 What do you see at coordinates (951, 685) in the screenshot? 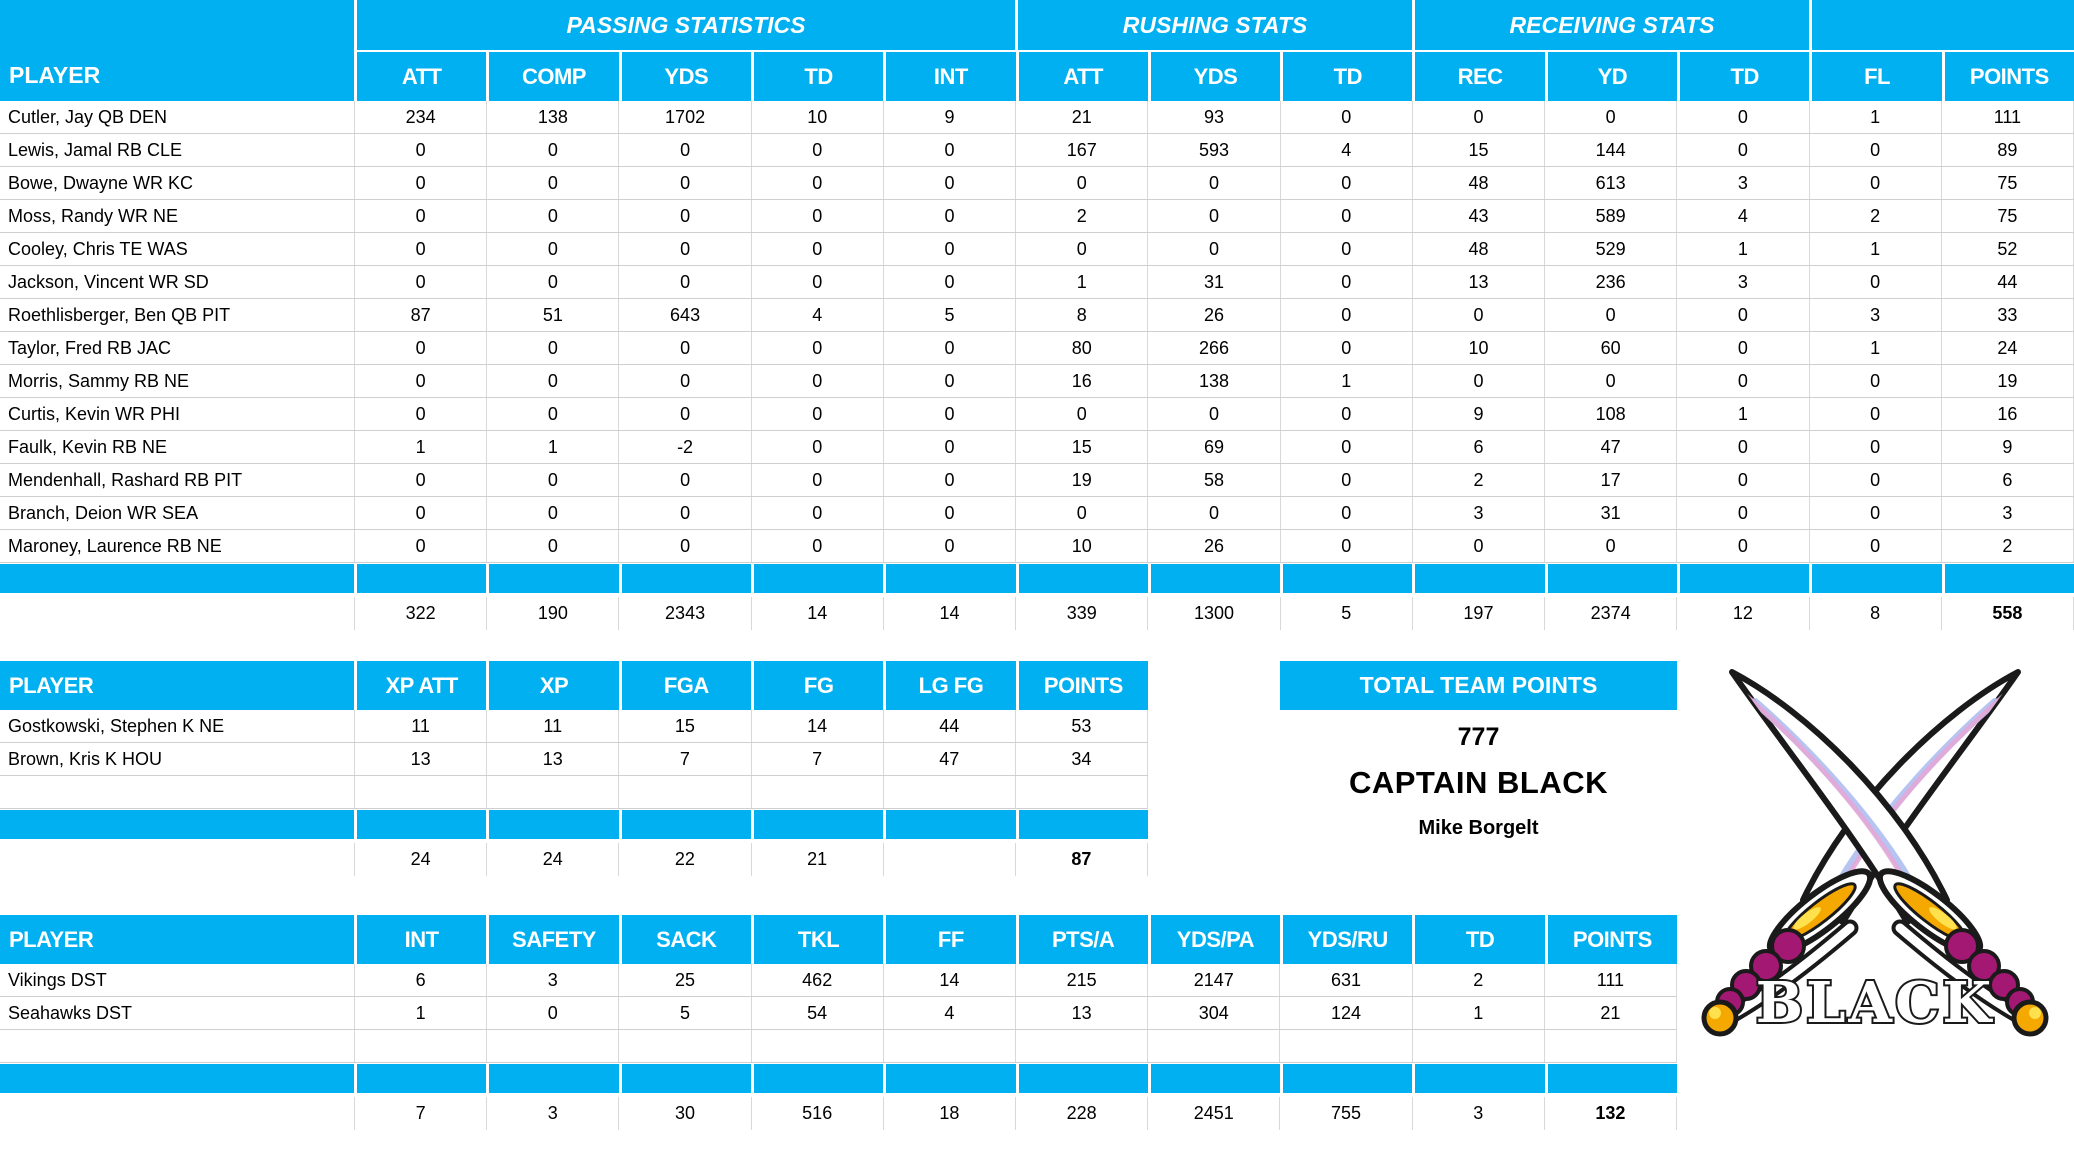
I see `column-header: LG FG` at bounding box center [951, 685].